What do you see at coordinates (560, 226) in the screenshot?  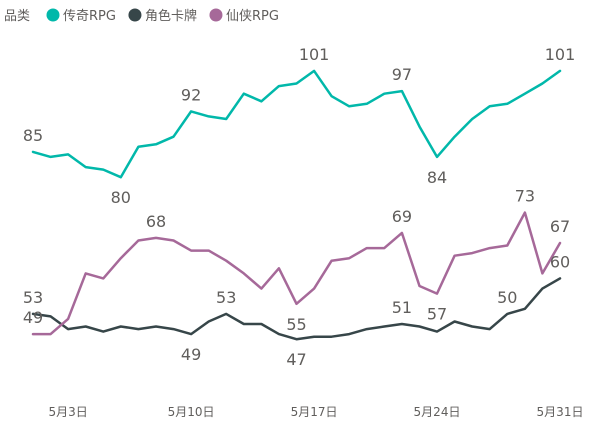 I see `data-label-2-6: 67` at bounding box center [560, 226].